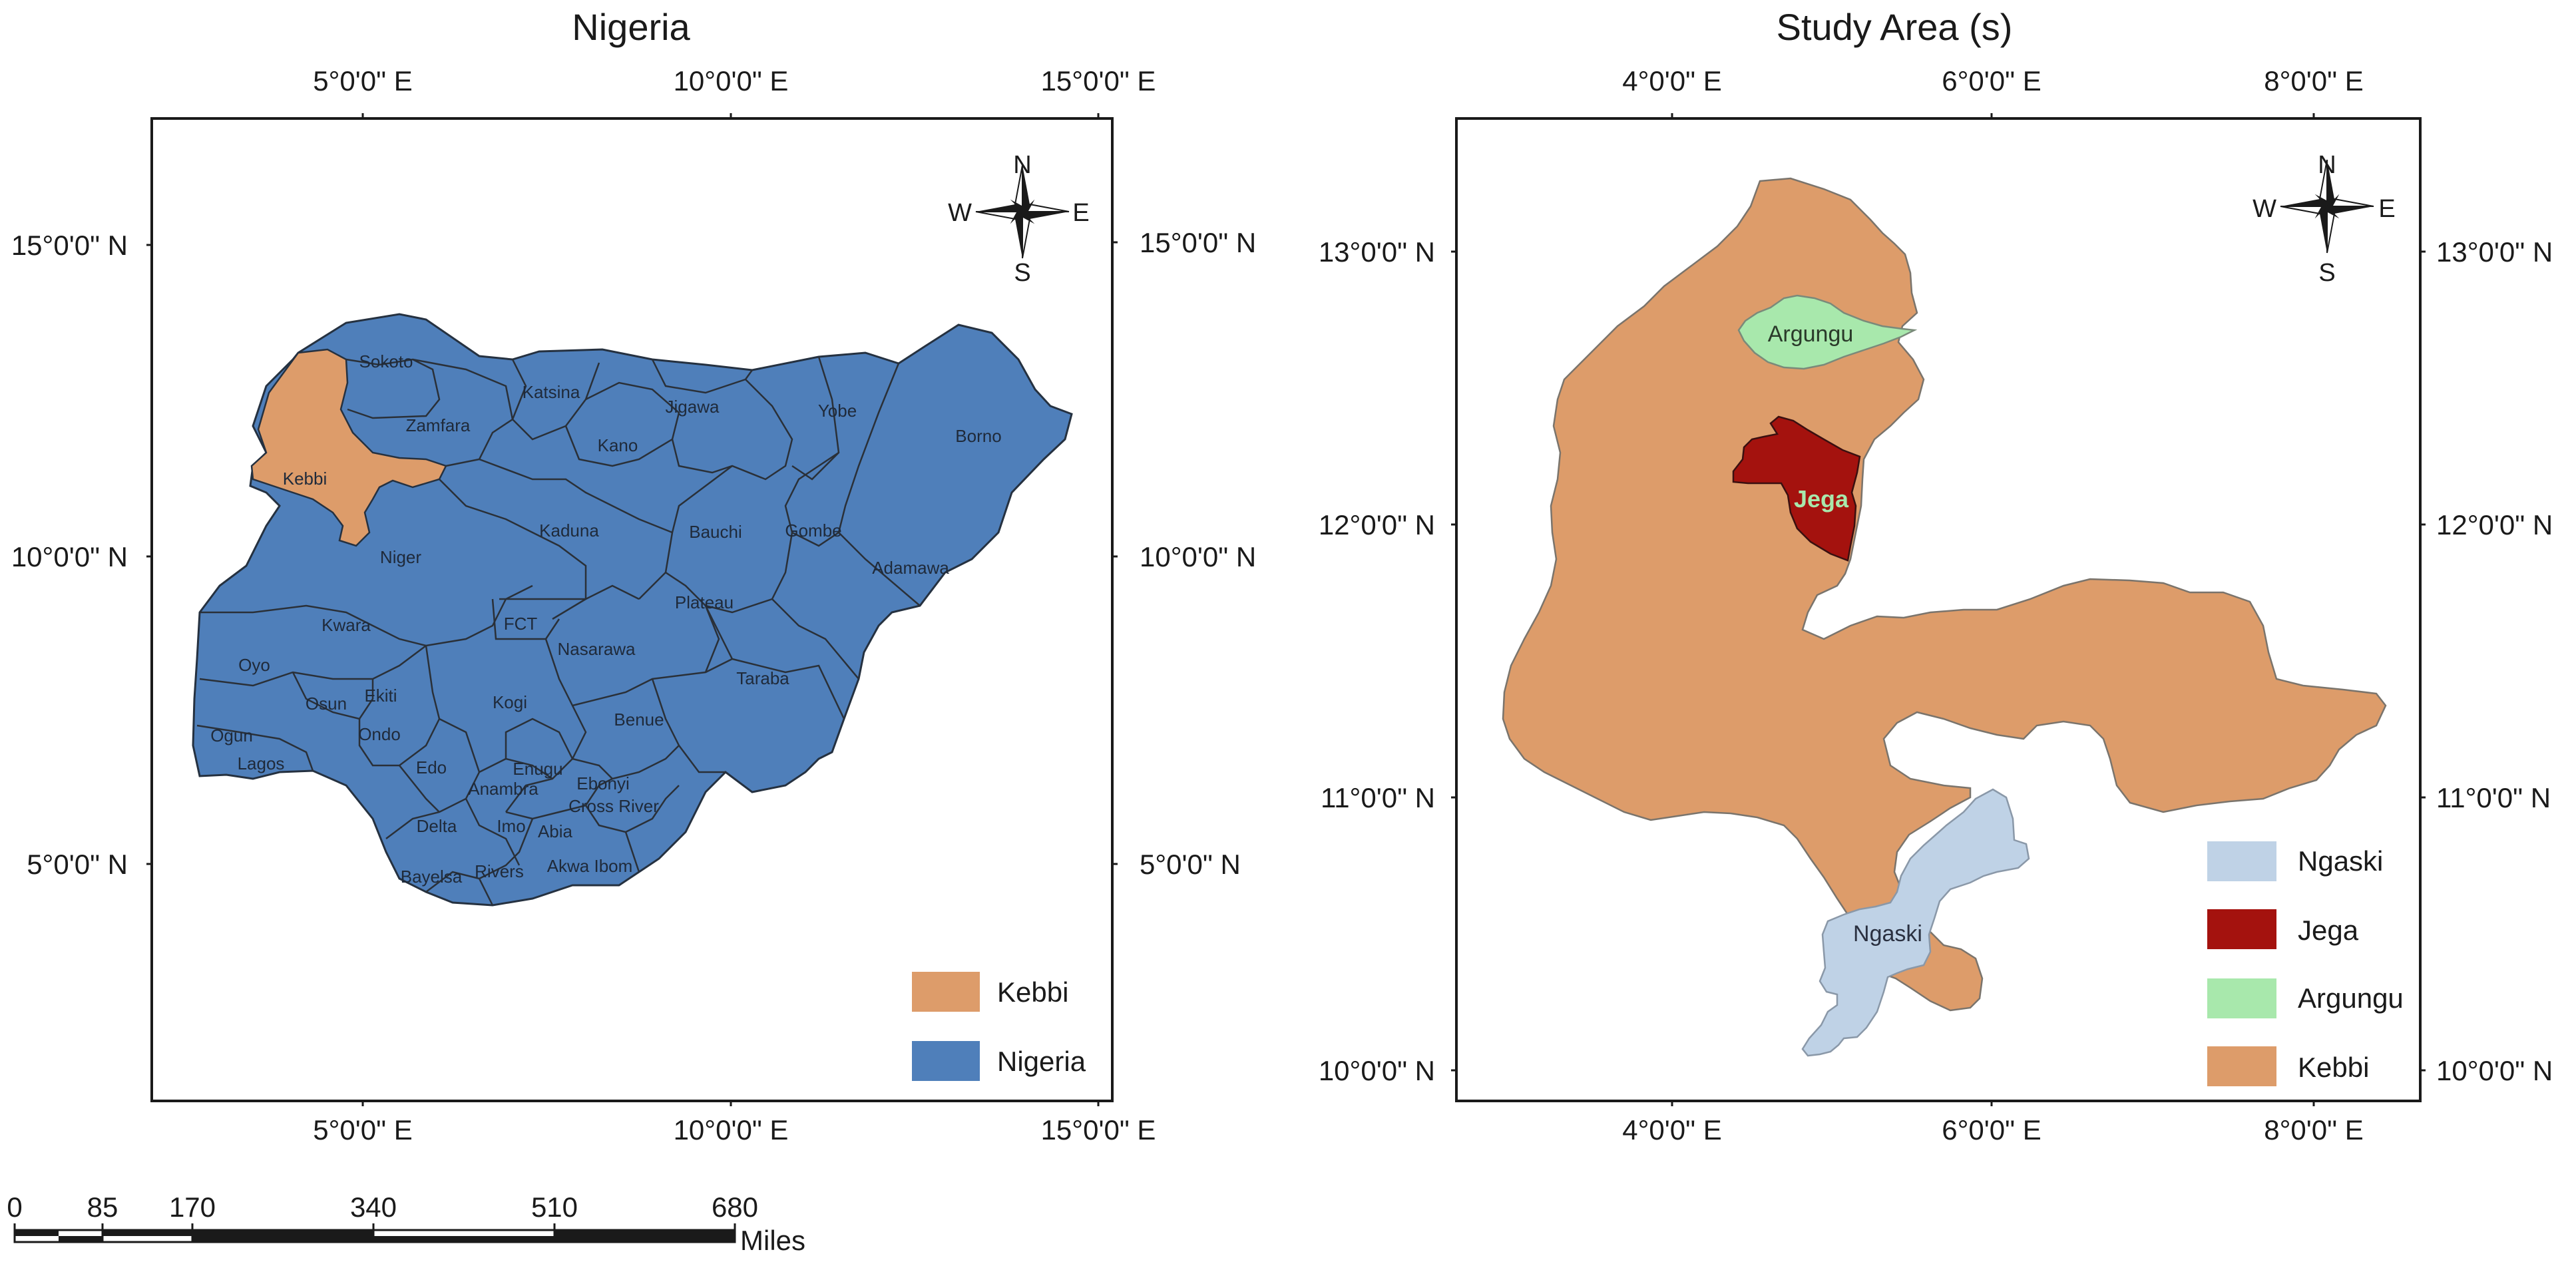 This screenshot has width=2576, height=1264. Describe the element at coordinates (1041, 1061) in the screenshot. I see `legend-label-nigeria: Nigeria` at that location.